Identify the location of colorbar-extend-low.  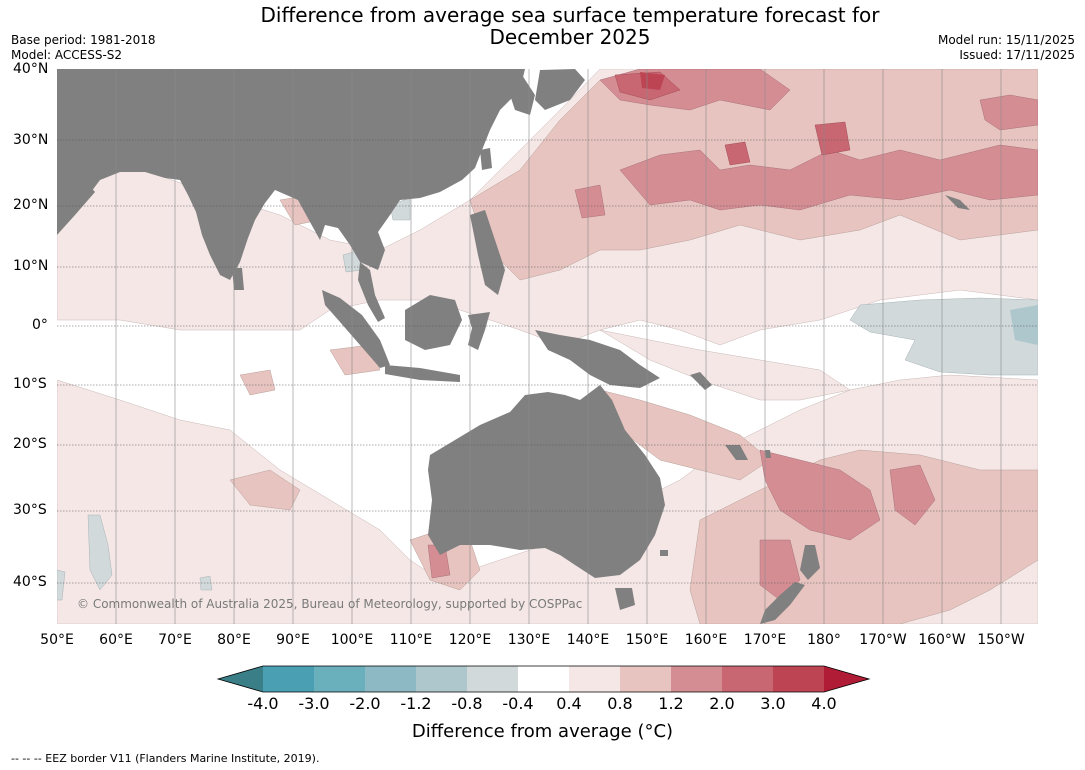
(240, 679).